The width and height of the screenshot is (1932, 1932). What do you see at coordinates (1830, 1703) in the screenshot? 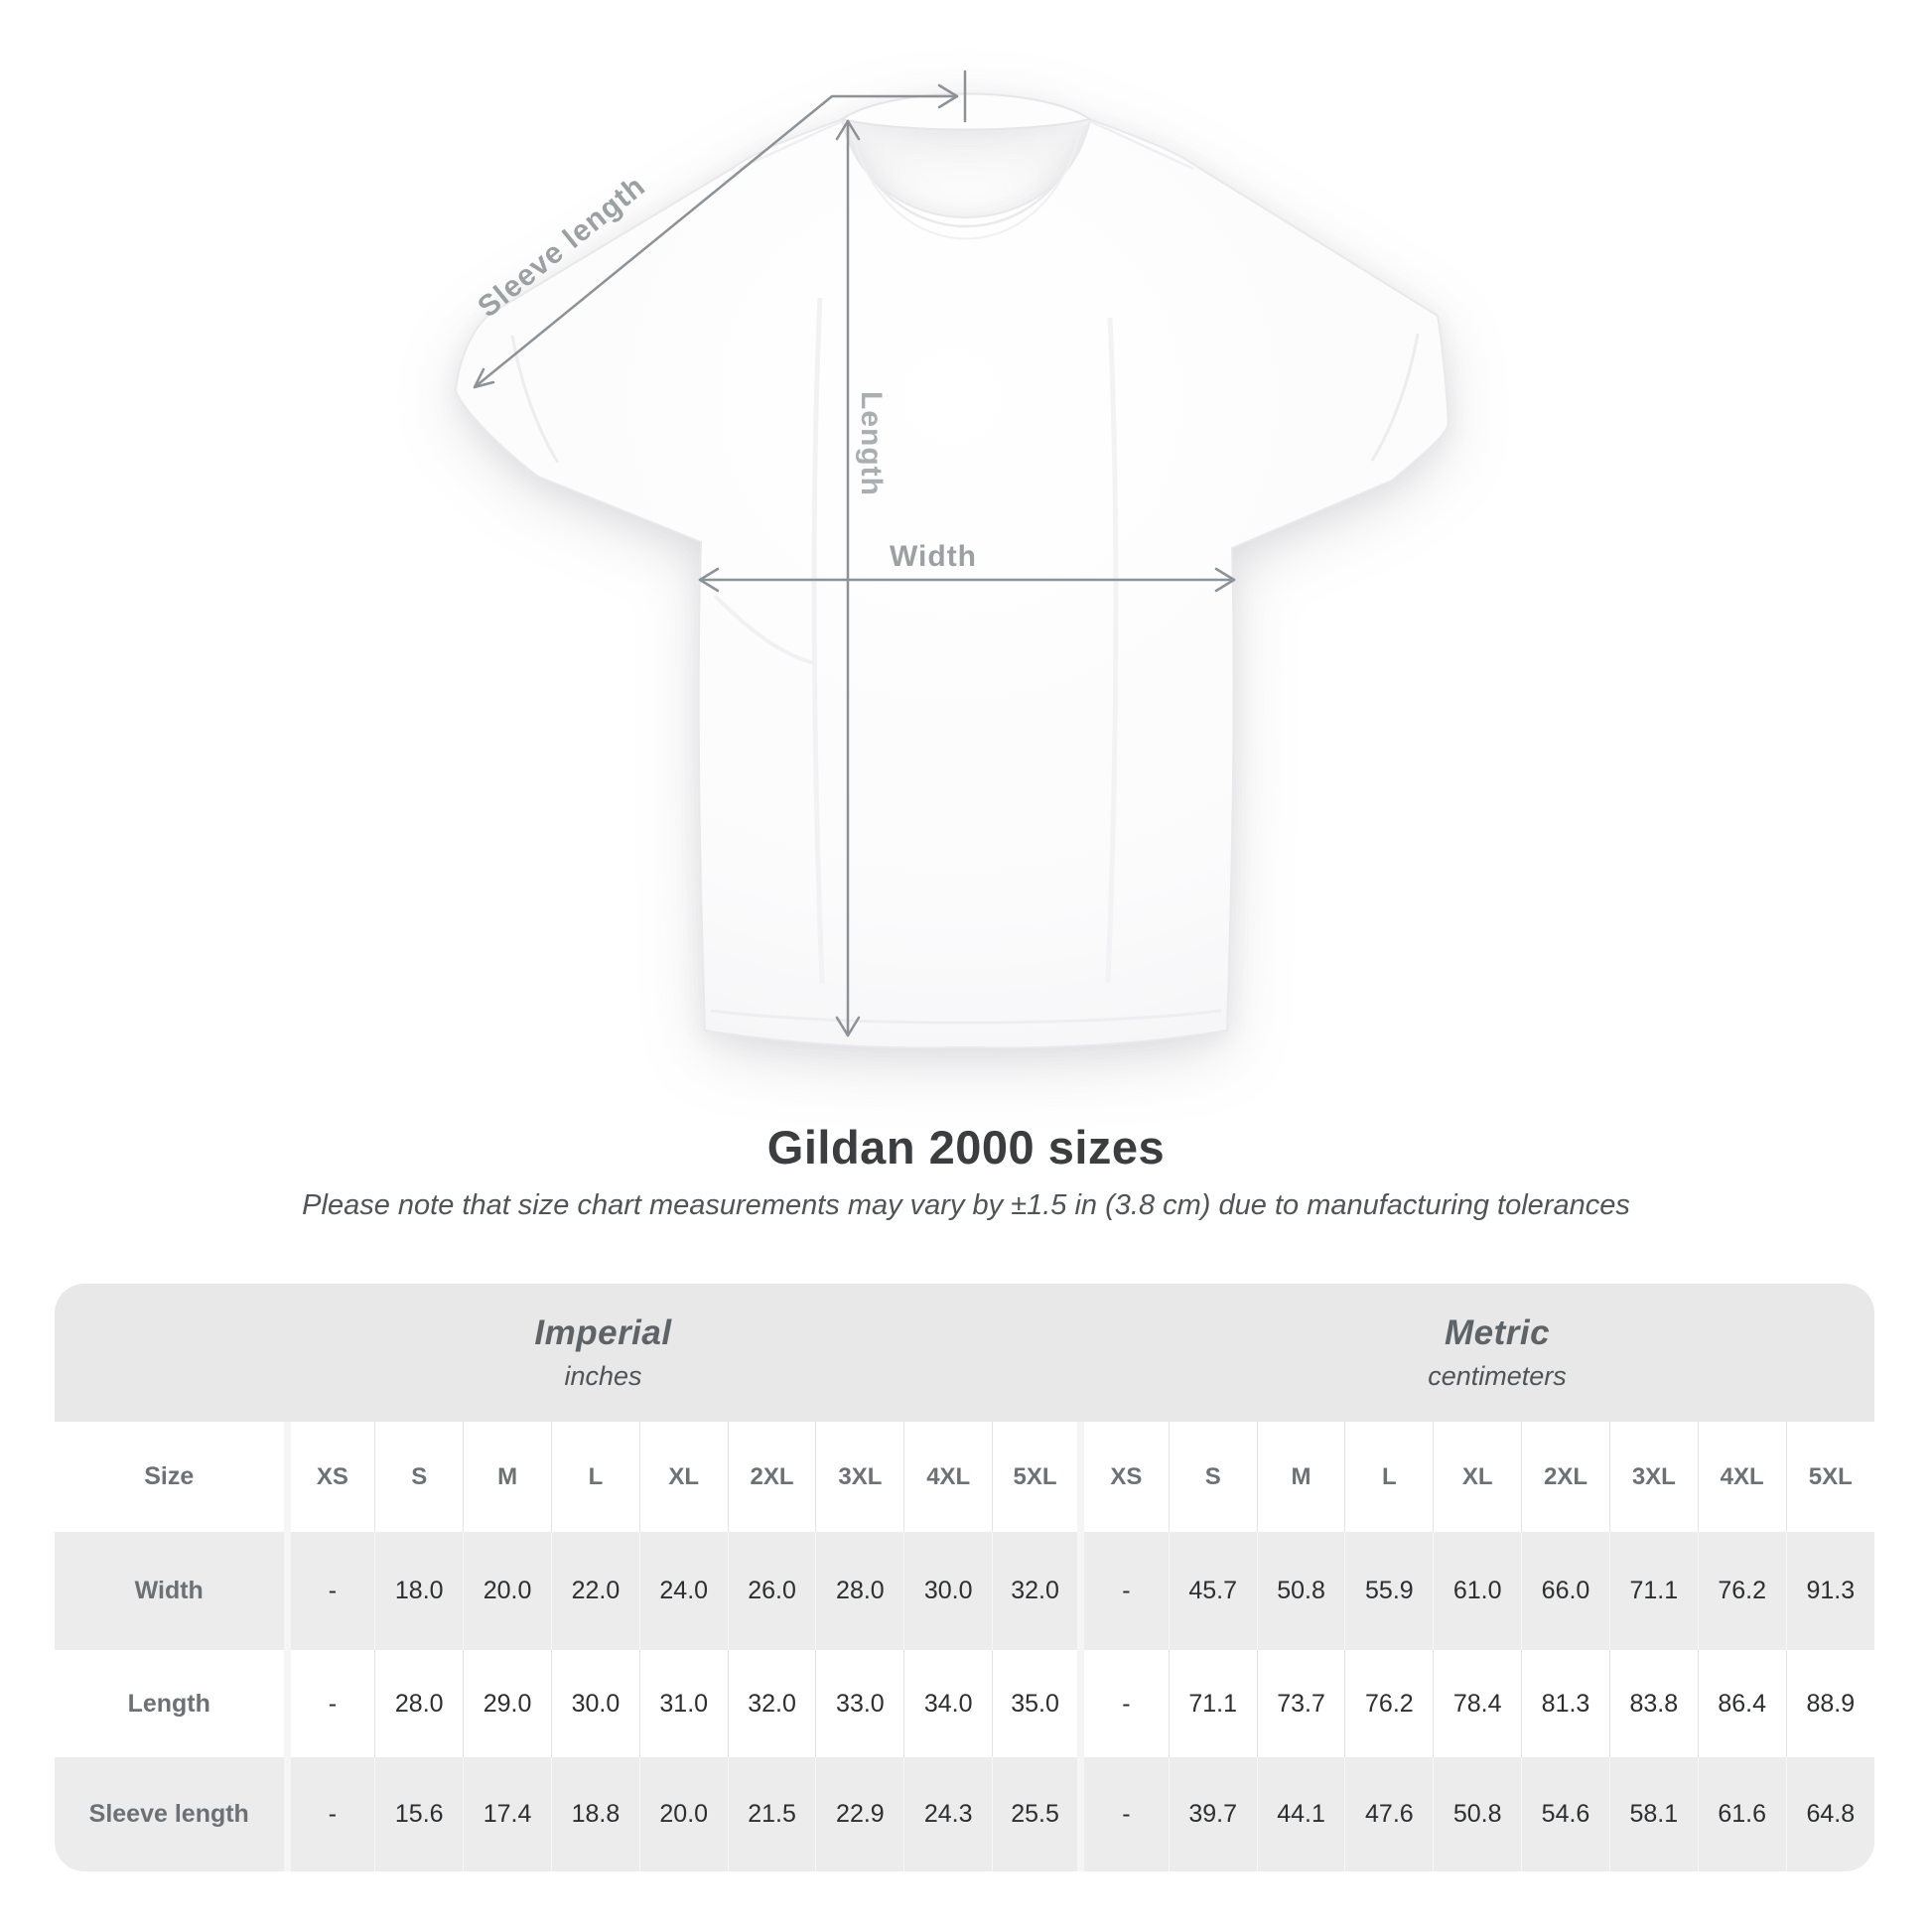
I see `value-cell: 88.9` at bounding box center [1830, 1703].